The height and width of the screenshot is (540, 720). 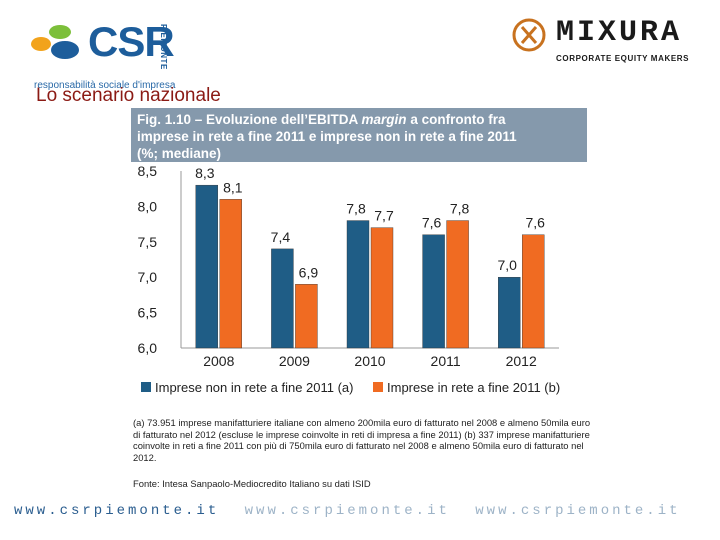 I want to click on y-tick-label: 6,5, so click(x=148, y=313).